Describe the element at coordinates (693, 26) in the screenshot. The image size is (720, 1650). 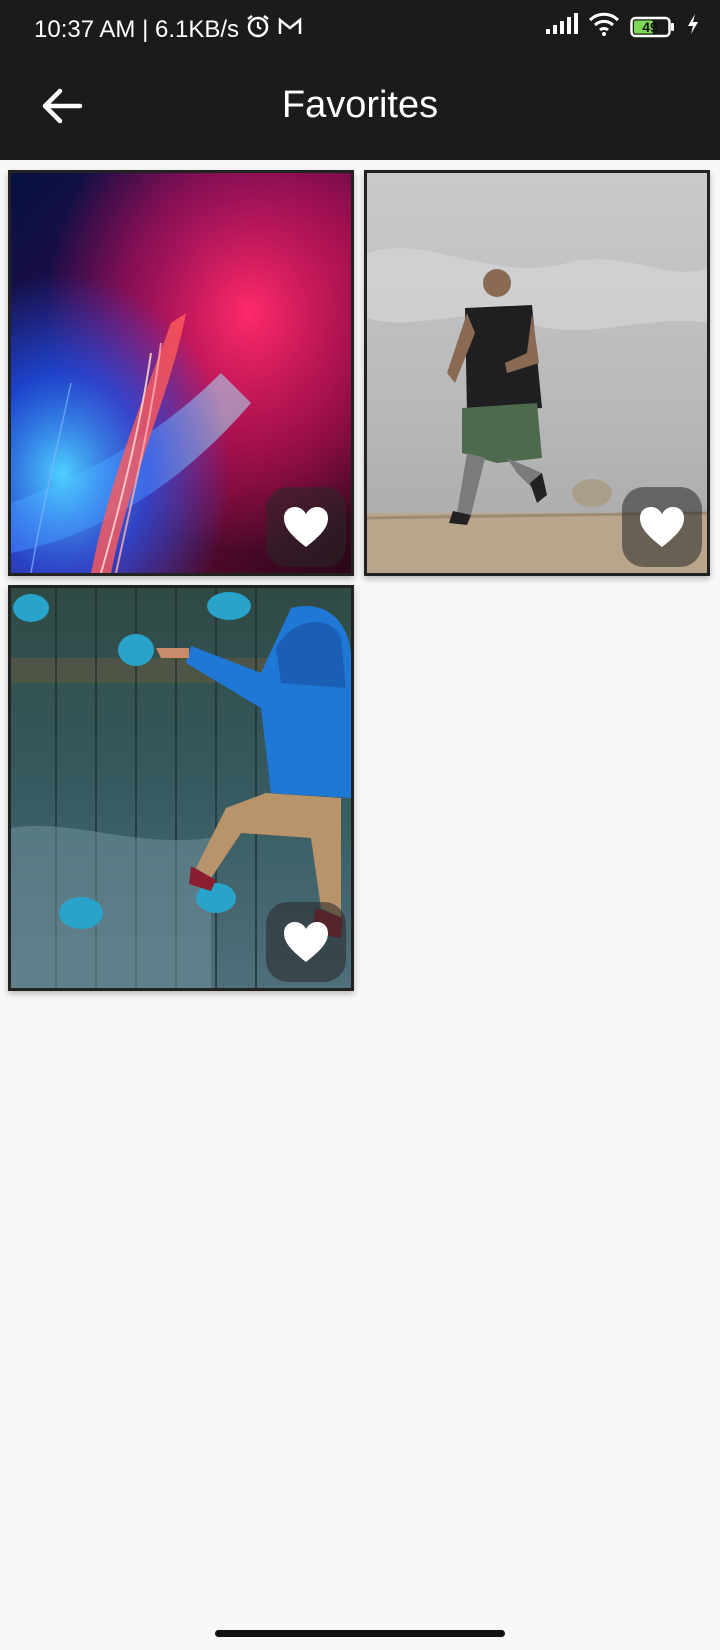
I see `charging-icon` at that location.